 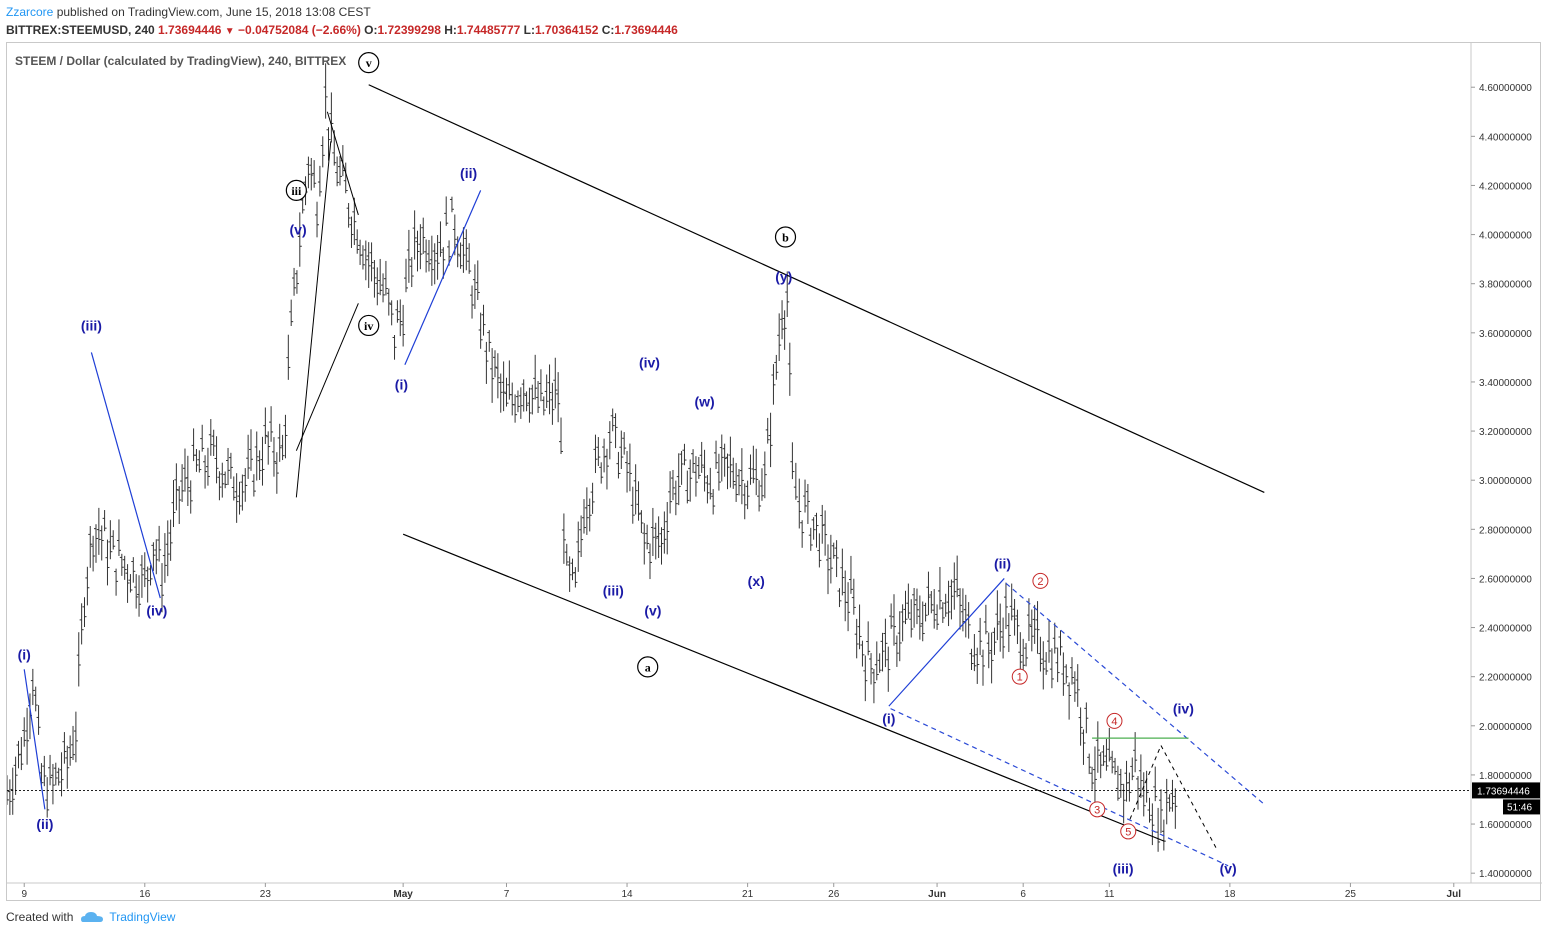 I want to click on y-tick-label: 2.20000000, so click(x=1505, y=678).